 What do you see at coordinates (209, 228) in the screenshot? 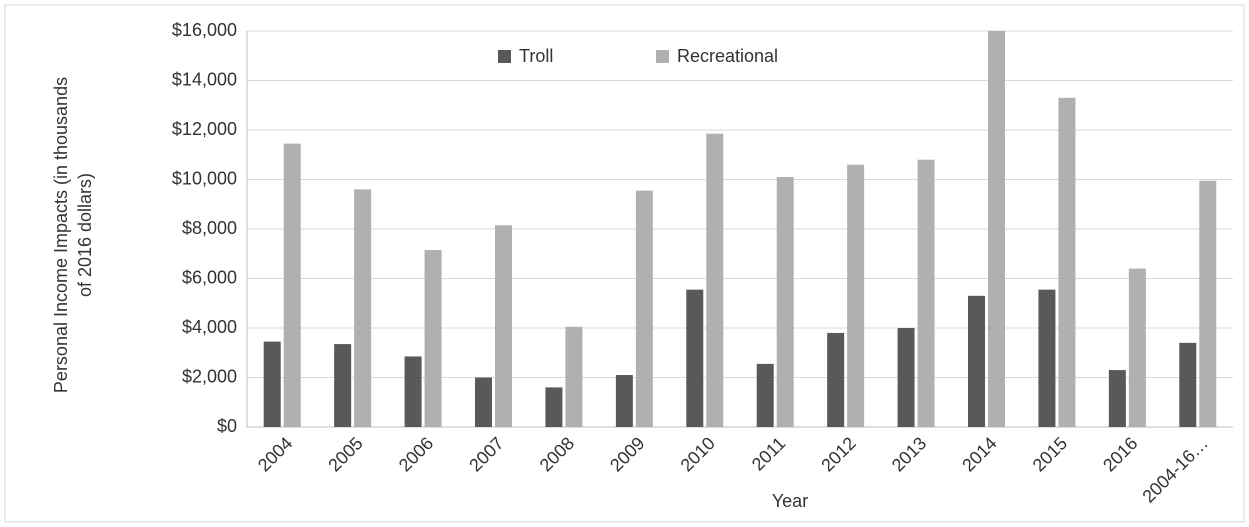
I see `y-tick-label: $8,000` at bounding box center [209, 228].